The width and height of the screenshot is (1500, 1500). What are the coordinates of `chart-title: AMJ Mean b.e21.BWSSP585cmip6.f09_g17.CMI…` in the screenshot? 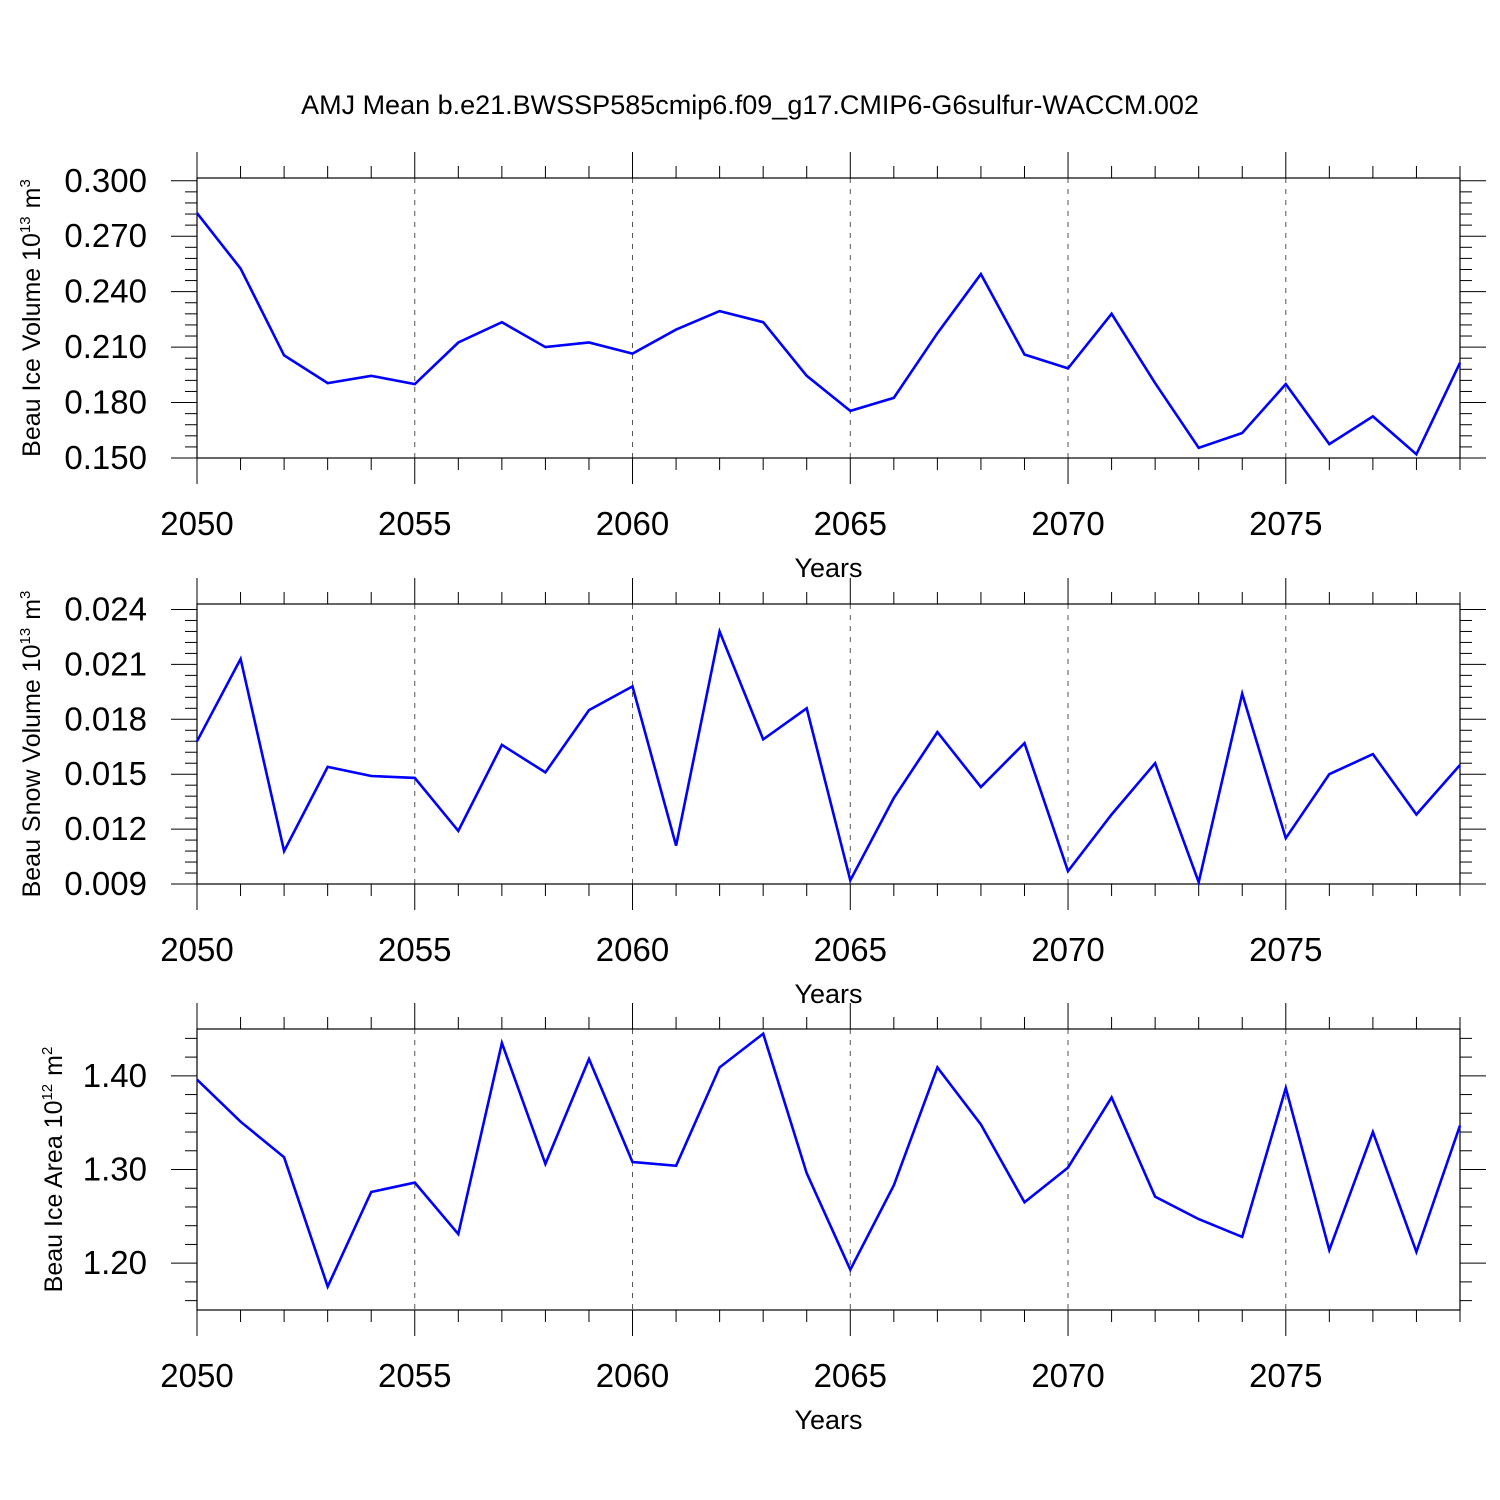 It's located at (750, 105).